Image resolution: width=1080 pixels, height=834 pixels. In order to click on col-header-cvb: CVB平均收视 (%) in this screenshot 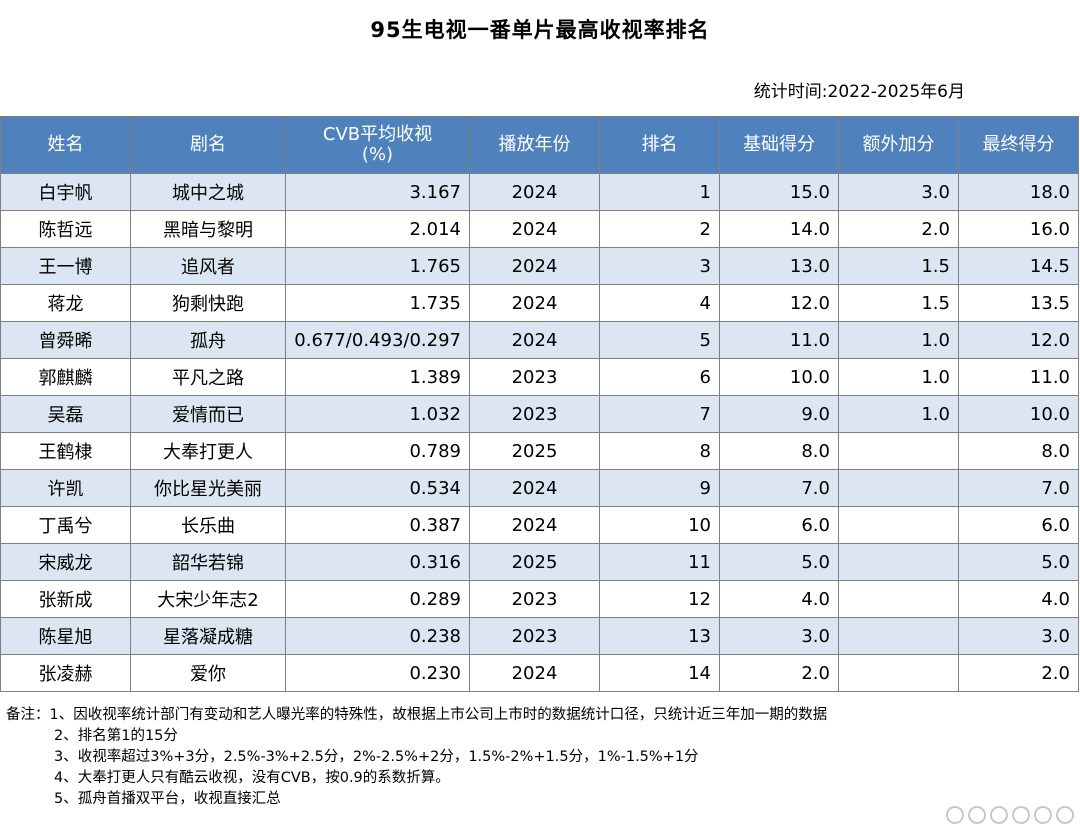, I will do `click(377, 145)`.